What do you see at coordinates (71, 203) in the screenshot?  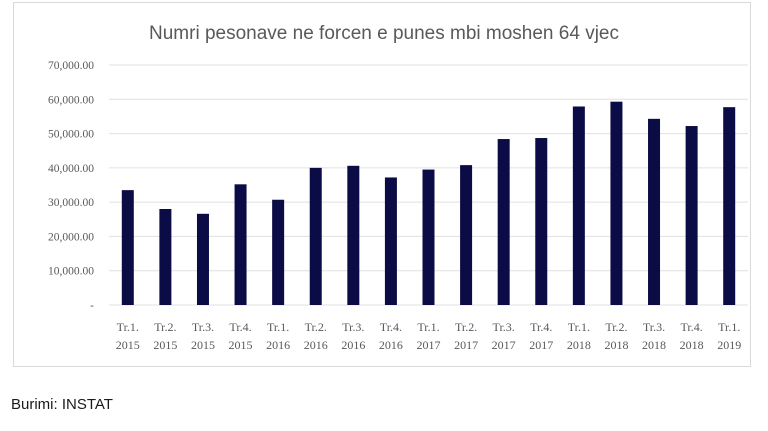 I see `y-tick-label: 30,000.00` at bounding box center [71, 203].